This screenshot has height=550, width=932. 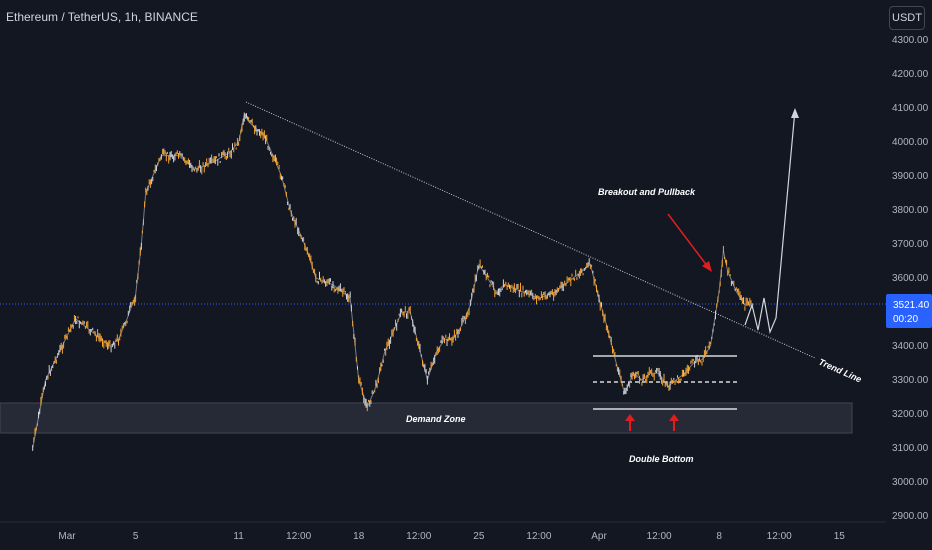 I want to click on price-tick-label: 4100.00, so click(x=910, y=108).